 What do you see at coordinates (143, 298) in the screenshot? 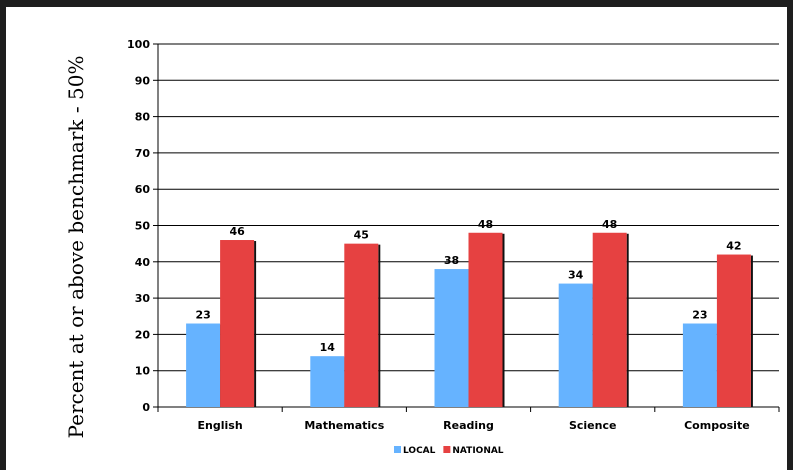
I see `y-tick-label: 30` at bounding box center [143, 298].